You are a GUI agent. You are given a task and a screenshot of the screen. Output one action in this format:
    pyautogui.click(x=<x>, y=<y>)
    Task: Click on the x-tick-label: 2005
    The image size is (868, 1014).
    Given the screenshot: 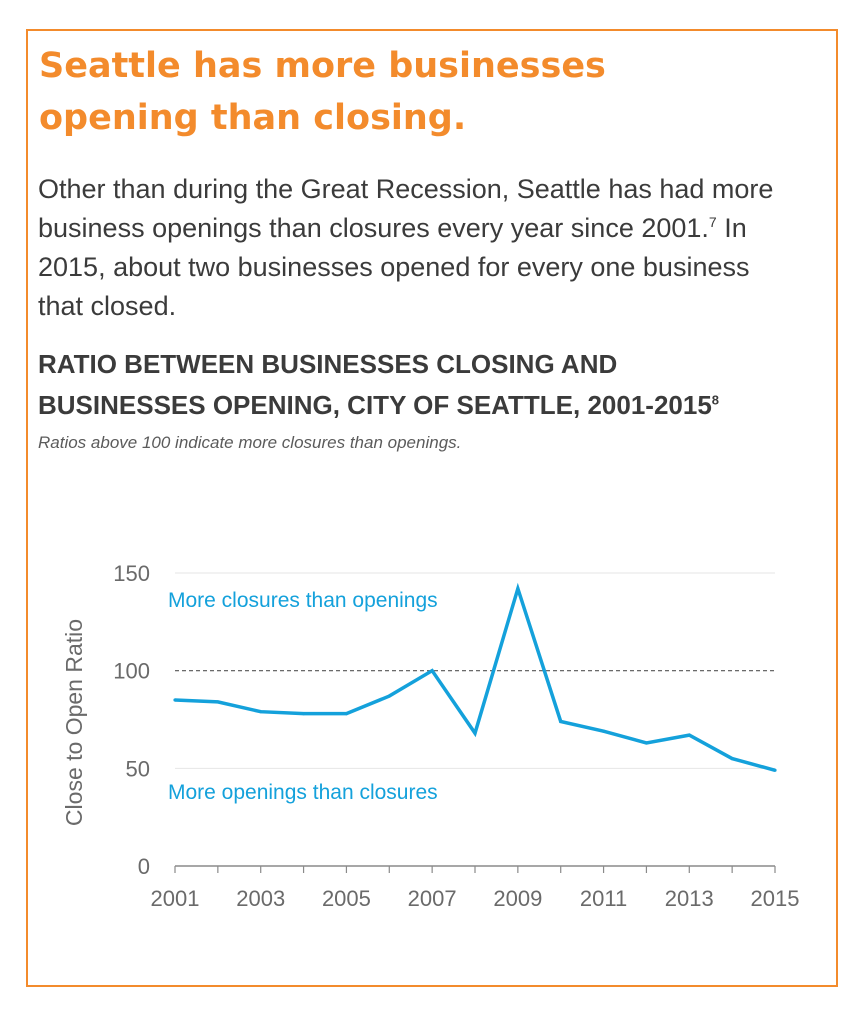 What is the action you would take?
    pyautogui.click(x=346, y=898)
    